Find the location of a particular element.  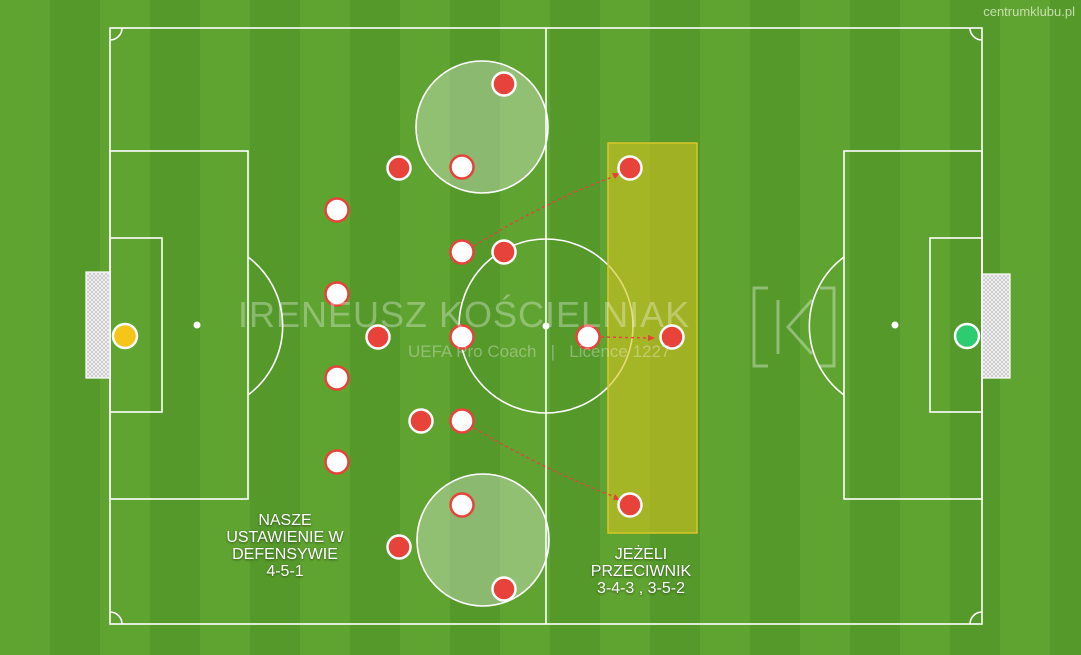

white-left-back-lower is located at coordinates (337, 378).